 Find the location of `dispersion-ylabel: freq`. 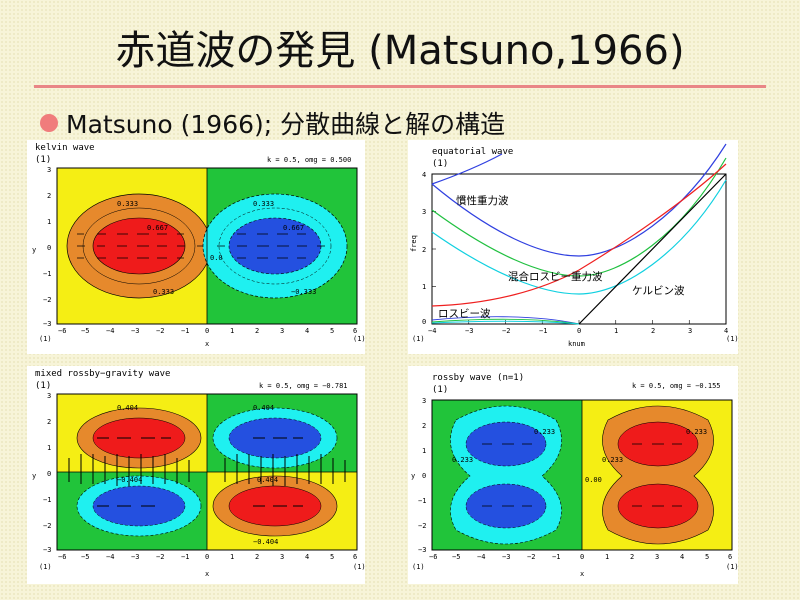

dispersion-ylabel: freq is located at coordinates (414, 243).